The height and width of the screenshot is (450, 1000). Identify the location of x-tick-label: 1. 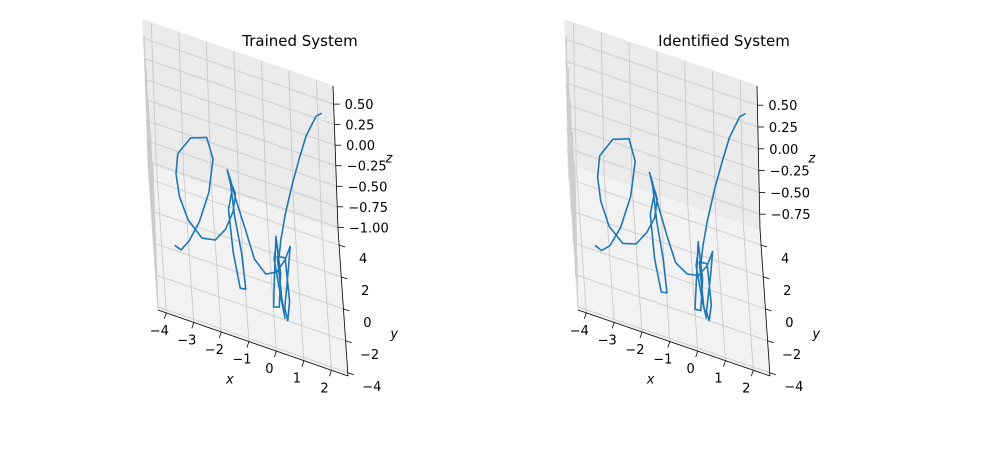
(297, 379).